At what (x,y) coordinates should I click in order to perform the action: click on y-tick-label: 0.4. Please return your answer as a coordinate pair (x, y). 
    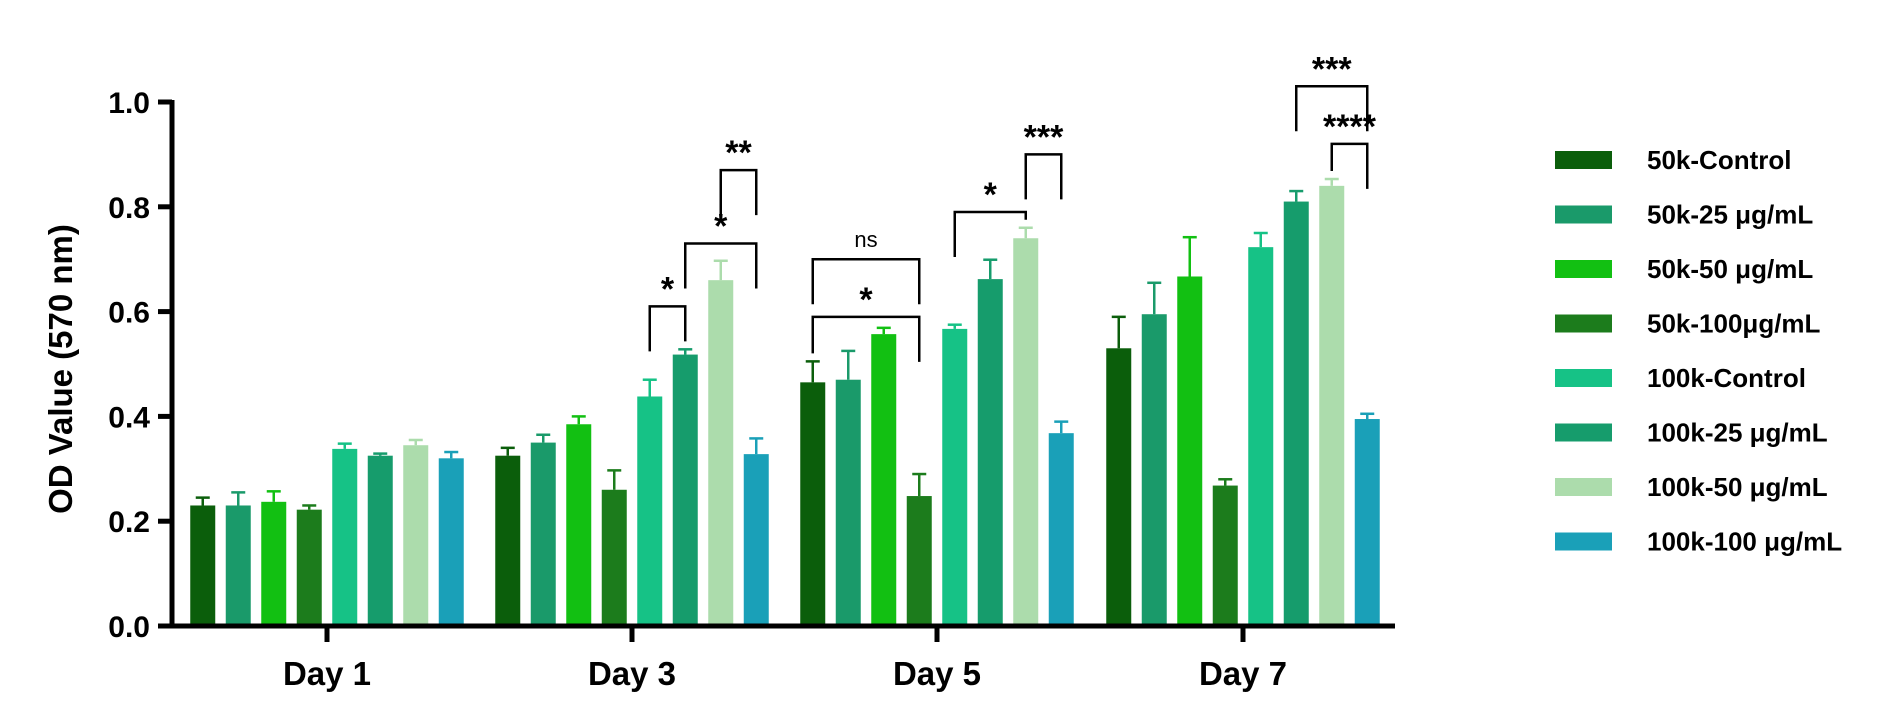
    Looking at the image, I should click on (129, 417).